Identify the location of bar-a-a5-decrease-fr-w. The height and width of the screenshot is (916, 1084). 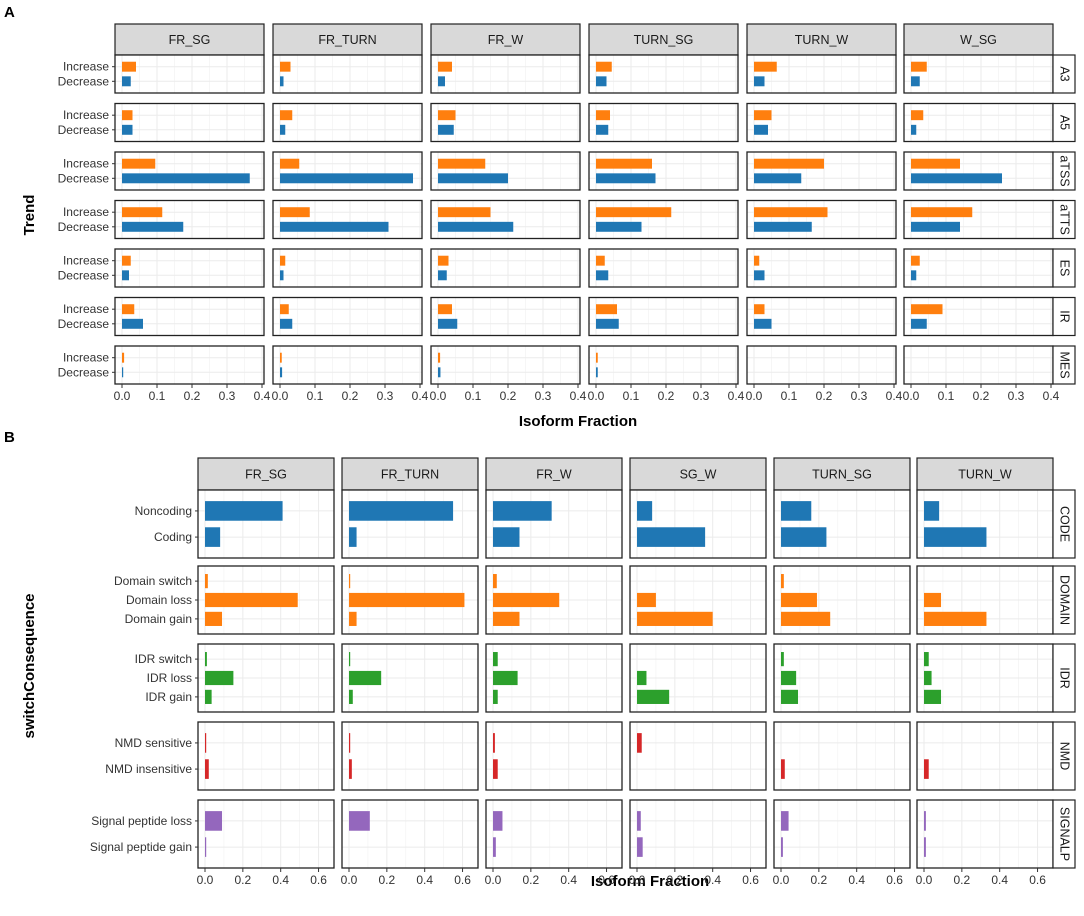
(446, 129).